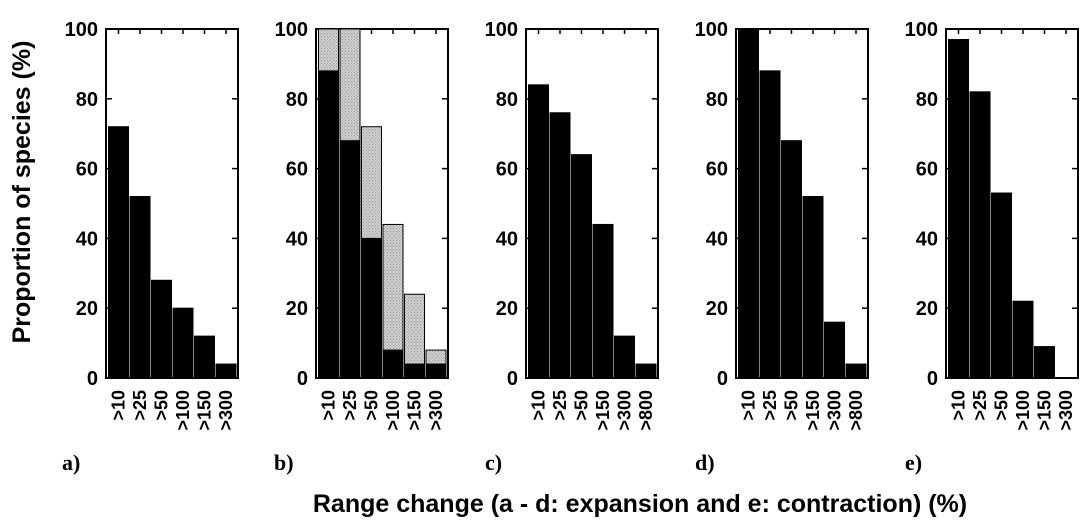 Image resolution: width=1090 pixels, height=527 pixels. Describe the element at coordinates (493, 462) in the screenshot. I see `panel-label: c)` at that location.